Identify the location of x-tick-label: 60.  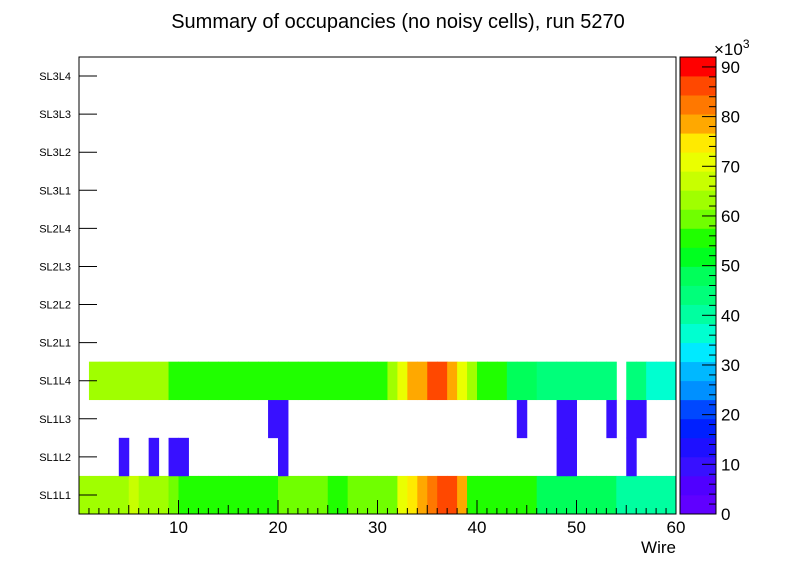
(676, 527).